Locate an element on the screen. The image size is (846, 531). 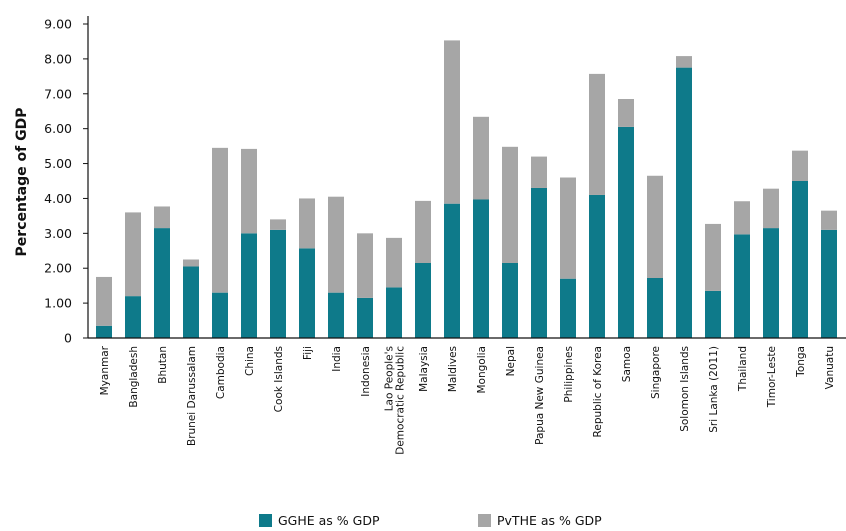
x-category-label: Nepal is located at coordinates (511, 361).